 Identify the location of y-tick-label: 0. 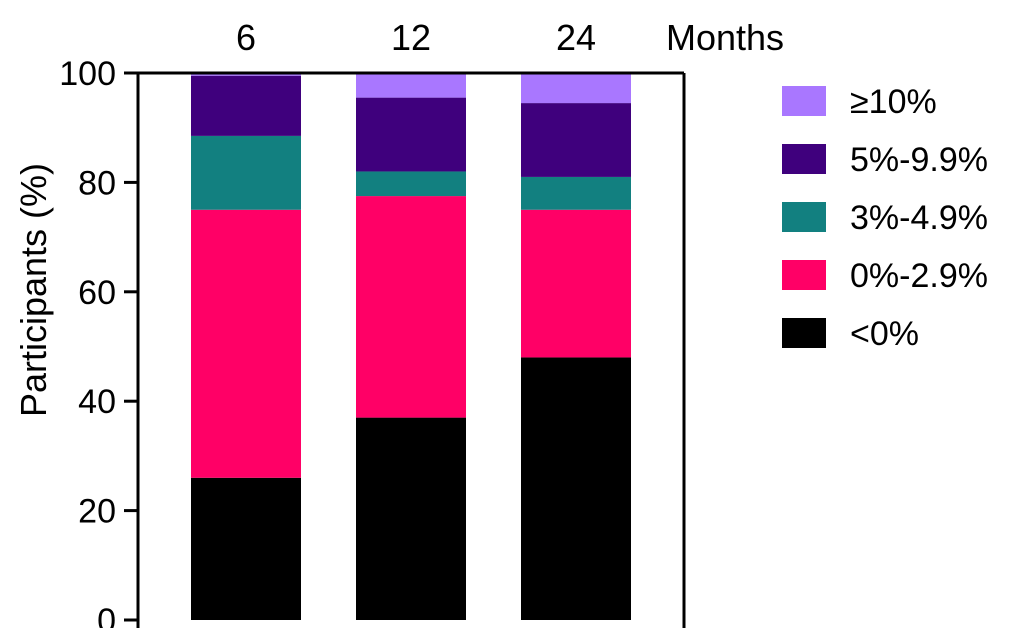
(106, 615).